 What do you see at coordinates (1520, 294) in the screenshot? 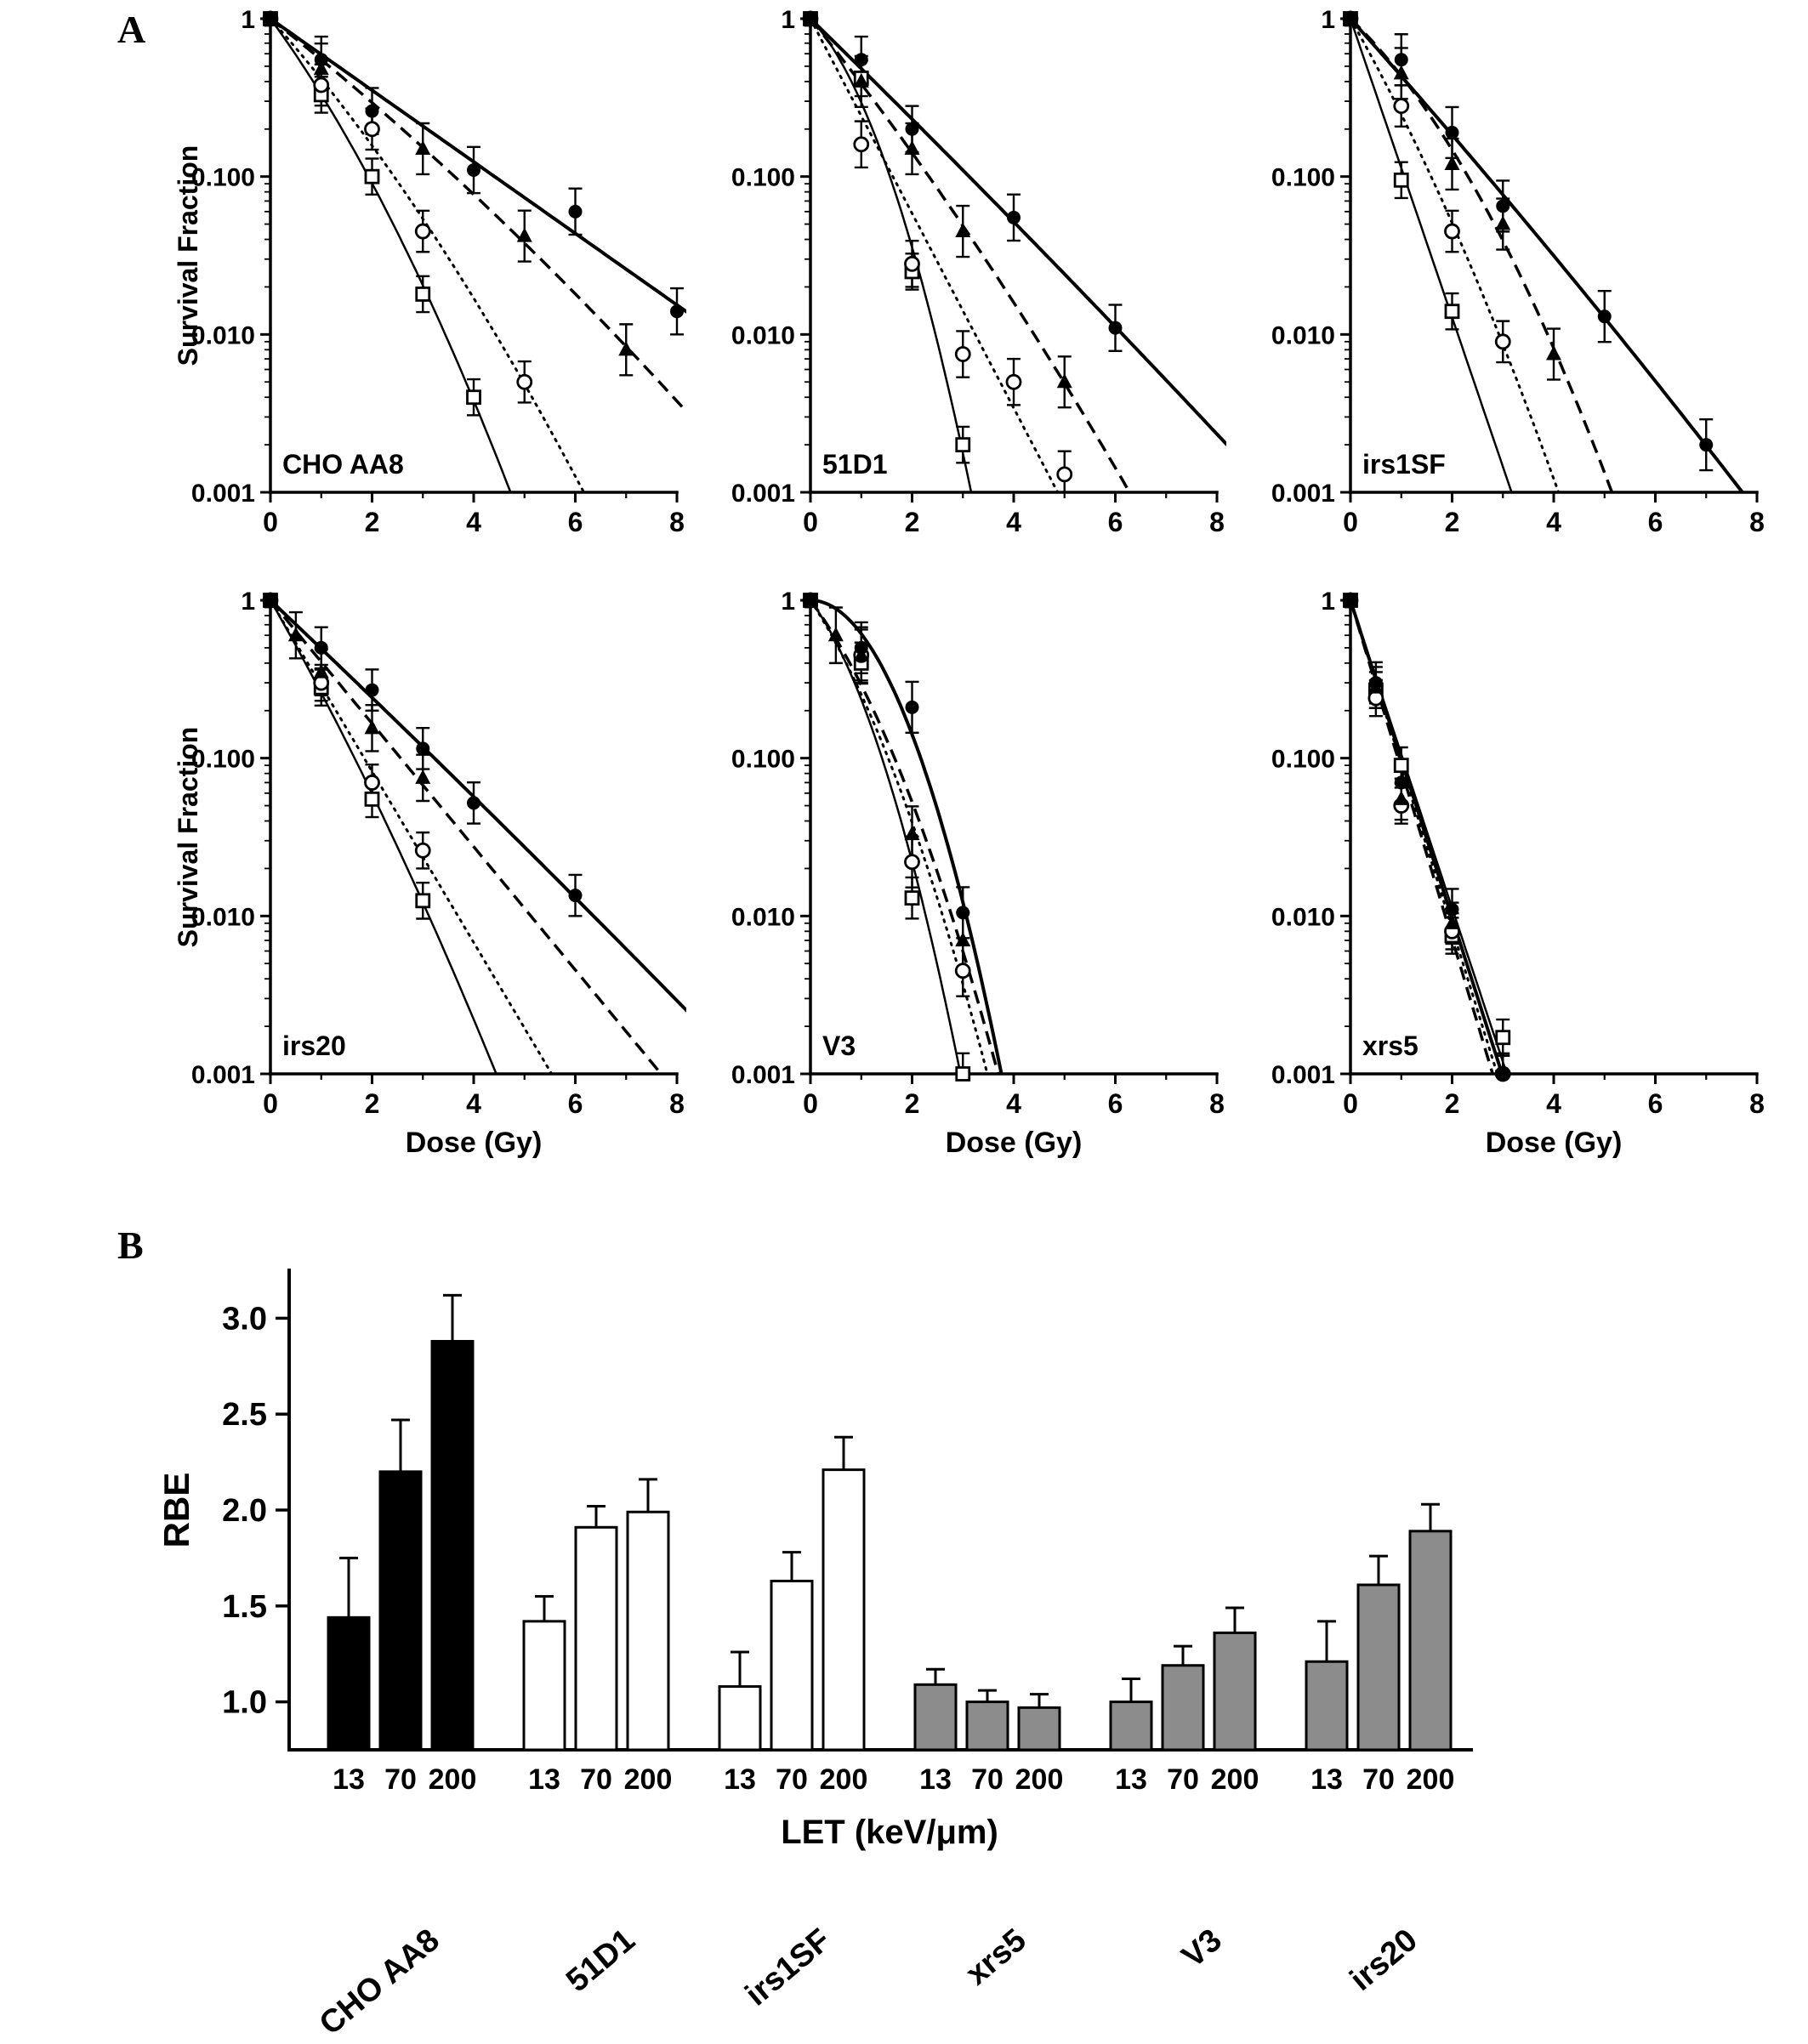
I see `survival-plot-irs1sf: 0 2 4 6 8 1 0.100 0.010 0.001 irs1SF` at bounding box center [1520, 294].